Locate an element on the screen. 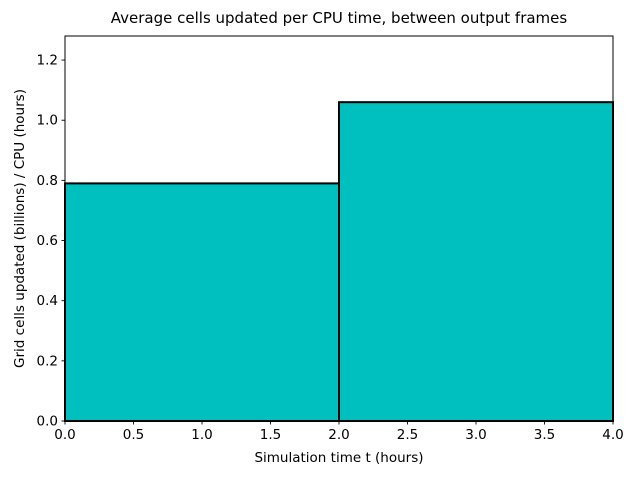  x-tick-label: 2.5 is located at coordinates (407, 435).